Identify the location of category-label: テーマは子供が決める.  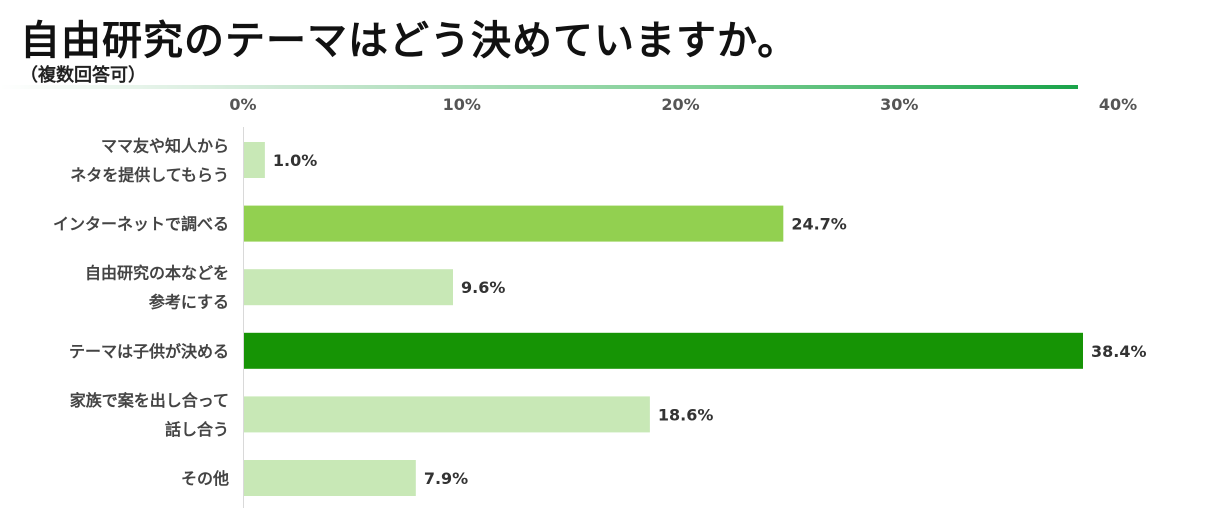
(149, 351).